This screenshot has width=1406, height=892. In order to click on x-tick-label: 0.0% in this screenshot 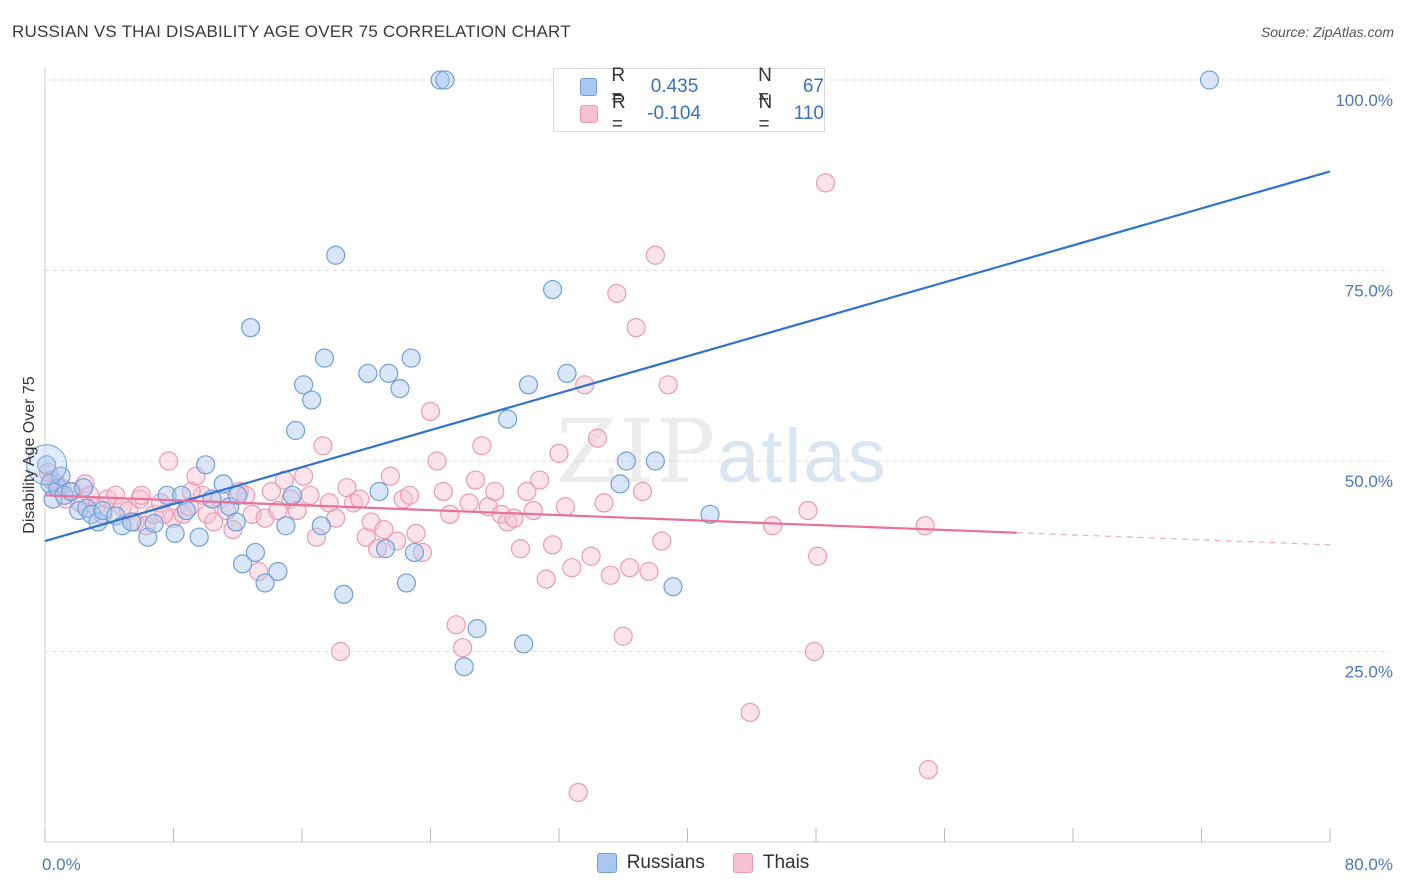, I will do `click(61, 864)`.